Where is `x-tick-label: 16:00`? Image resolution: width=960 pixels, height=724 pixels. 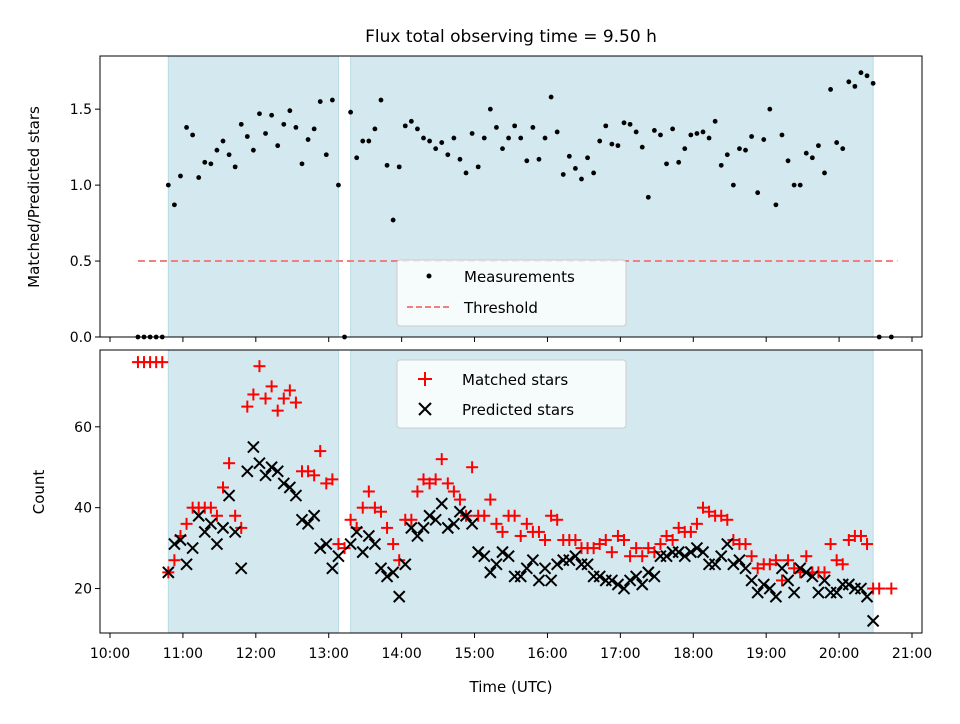 x-tick-label: 16:00 is located at coordinates (547, 654).